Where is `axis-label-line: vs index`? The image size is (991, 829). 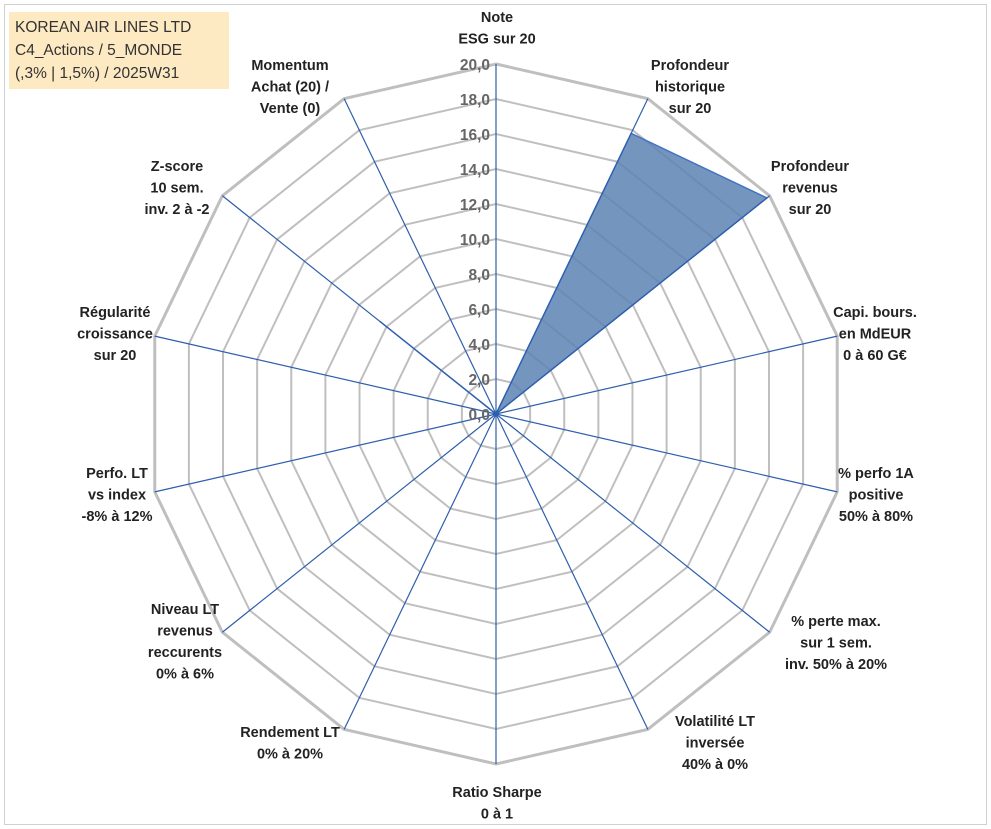 axis-label-line: vs index is located at coordinates (117, 496).